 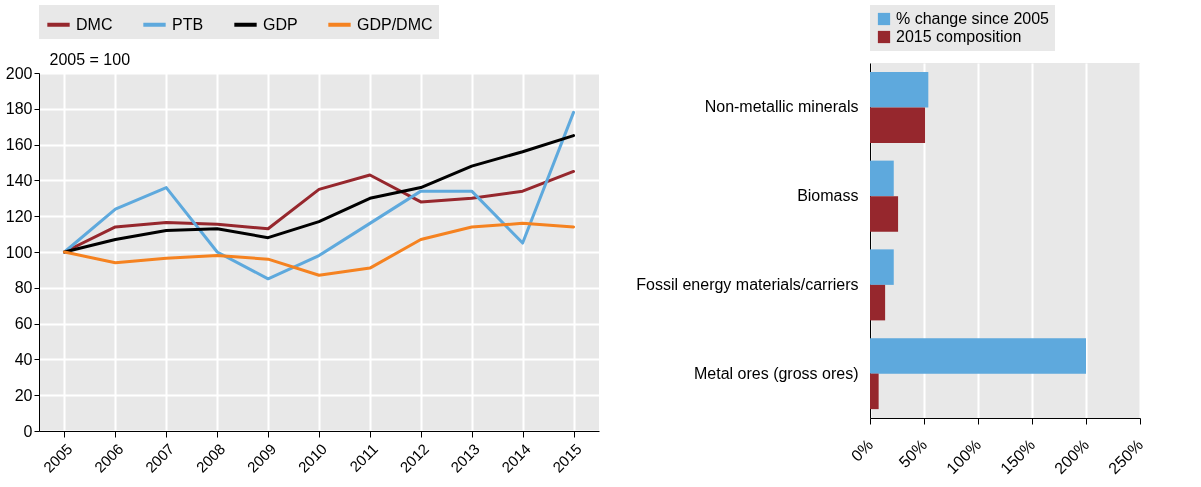 I want to click on y-tick-label: Non-metallic minerals, so click(x=781, y=107).